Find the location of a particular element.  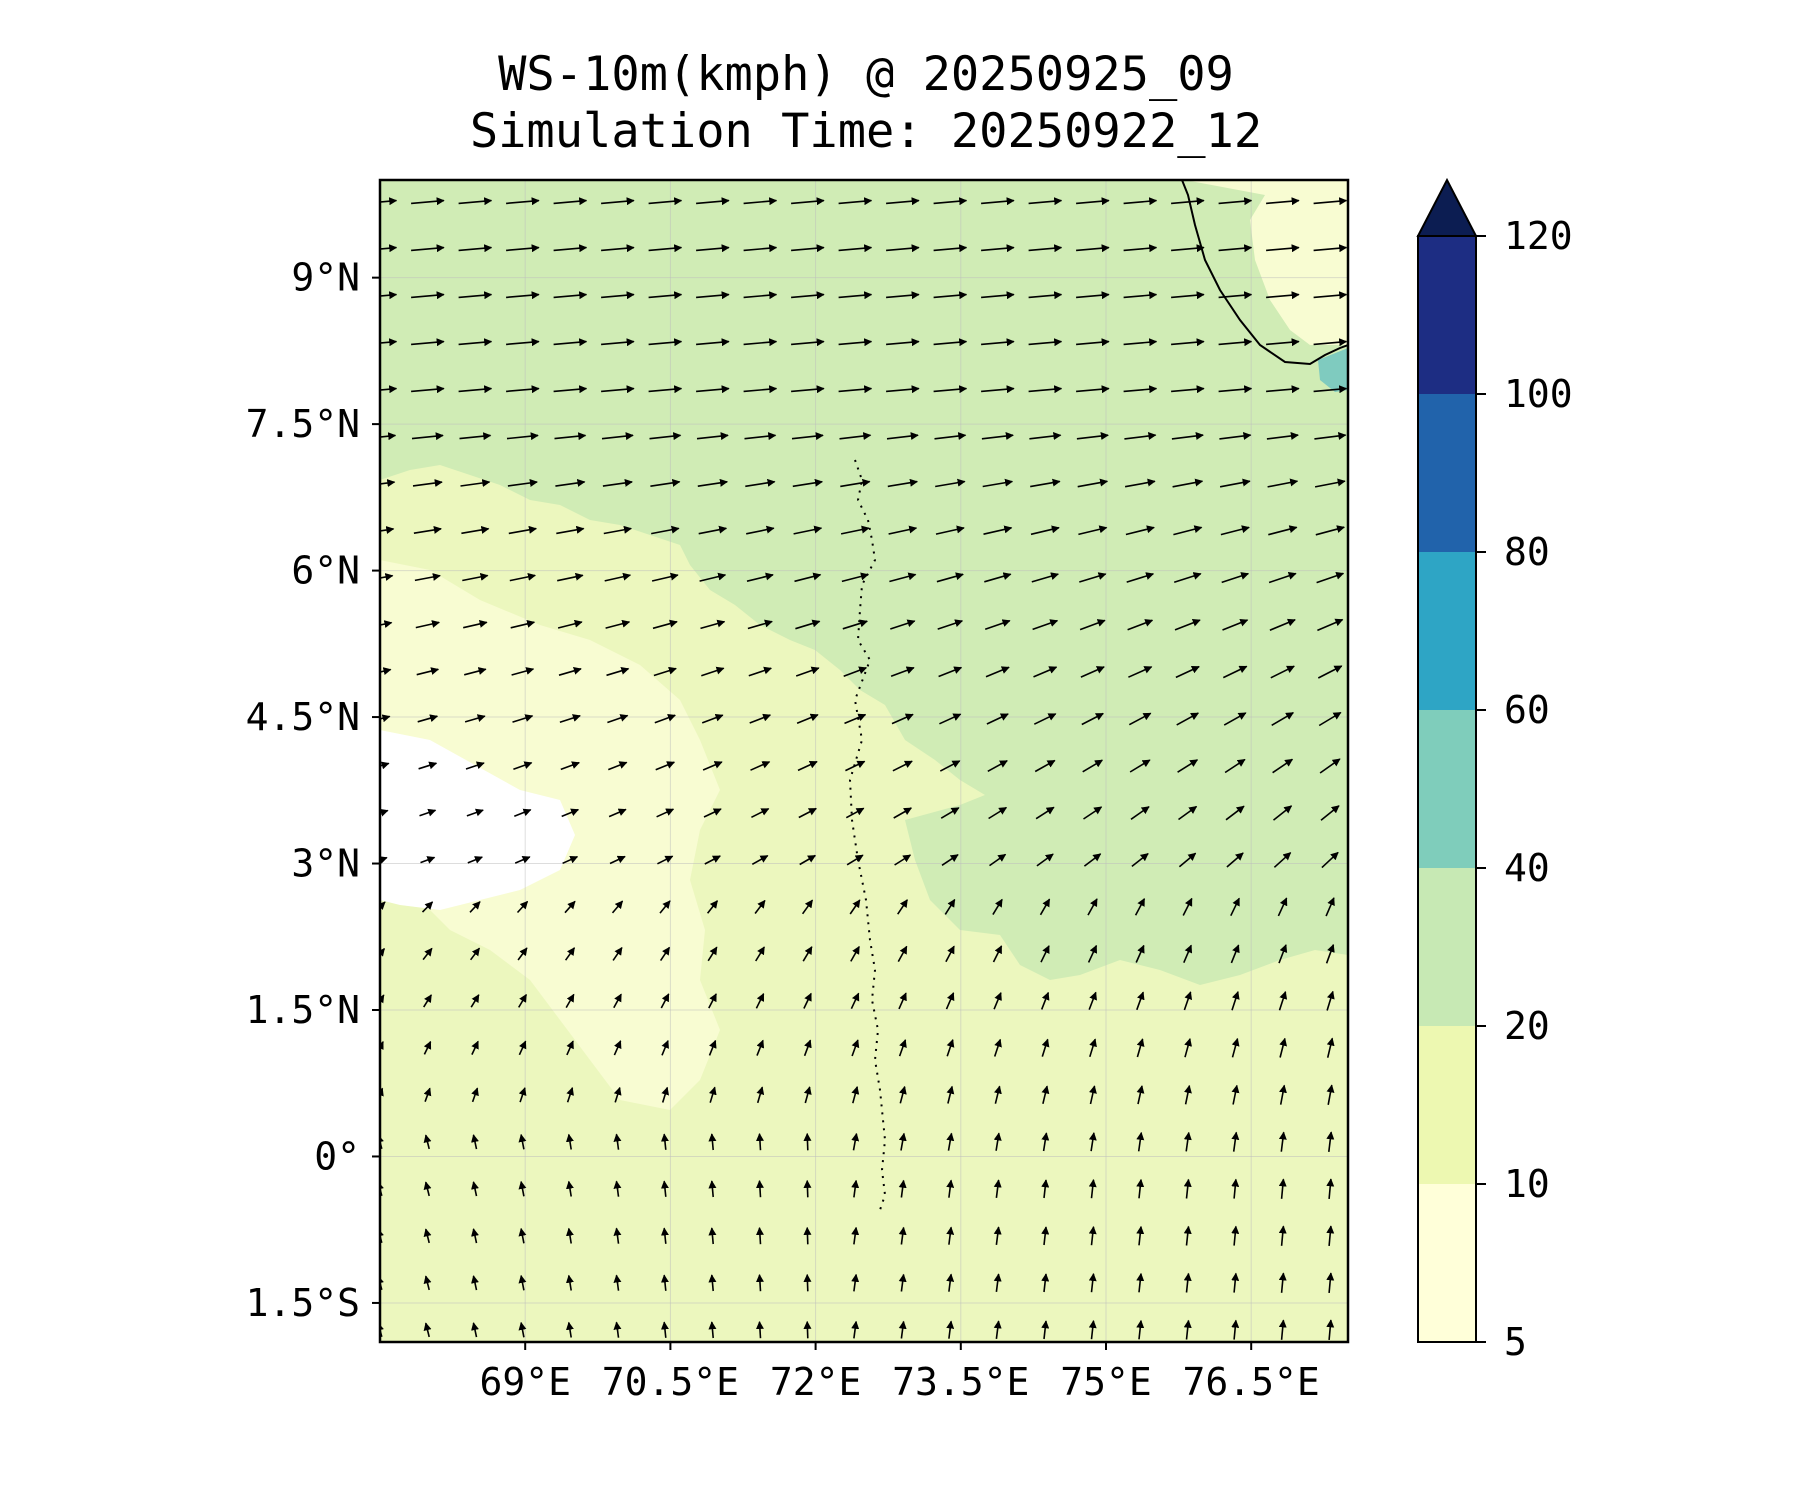

lon-tick-label: 75°E is located at coordinates (1106, 1382).